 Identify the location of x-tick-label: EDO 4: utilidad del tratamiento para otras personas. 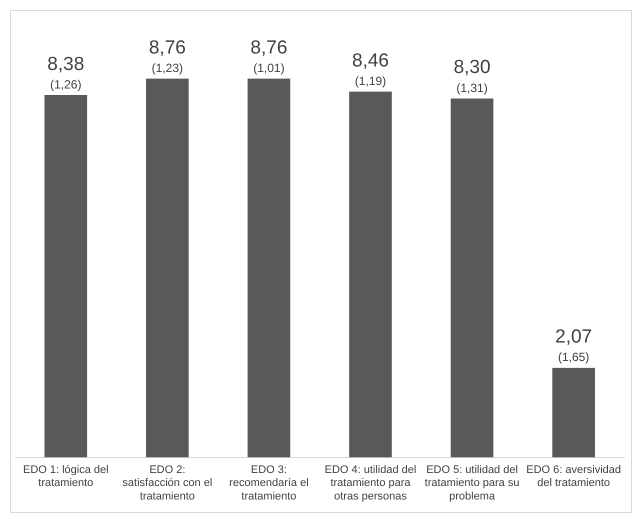
(370, 483).